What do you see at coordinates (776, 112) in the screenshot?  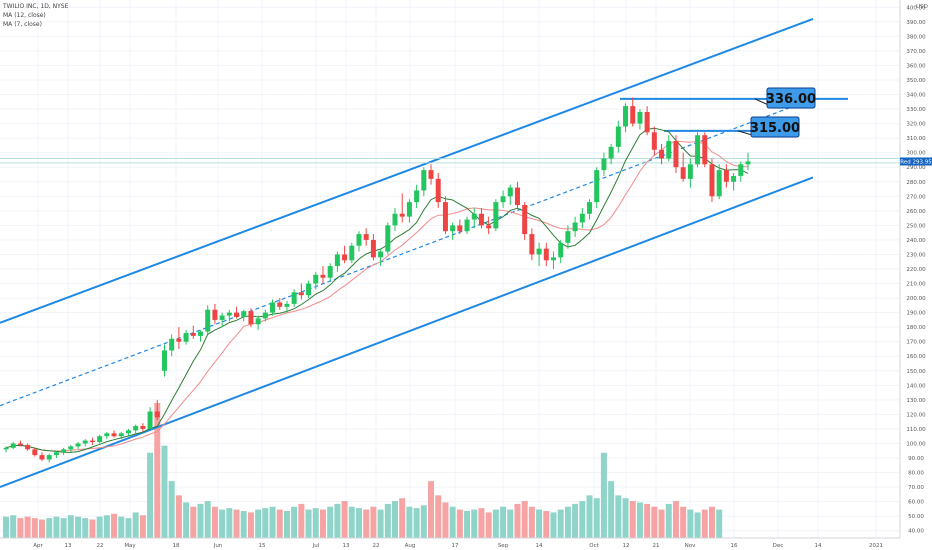 I see `price-callouts: 336.00 315.00` at bounding box center [776, 112].